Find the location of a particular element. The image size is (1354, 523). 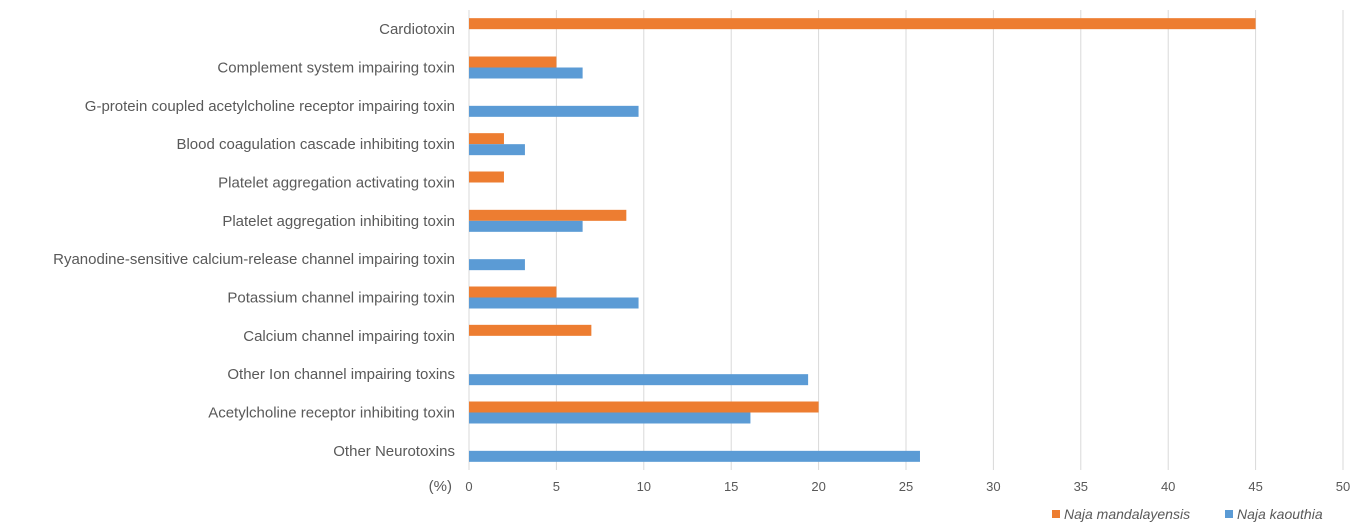

category-label: Other Neurotoxins is located at coordinates (394, 451).